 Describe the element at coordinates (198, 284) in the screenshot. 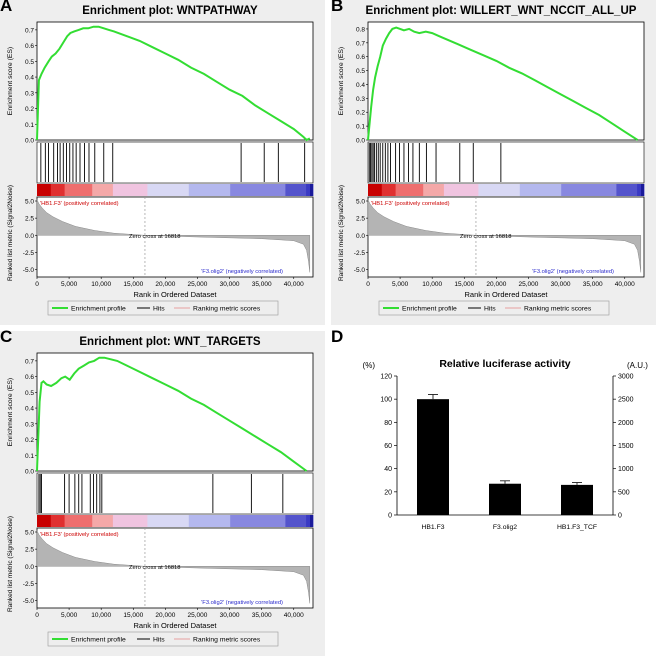

I see `x-tick-label: 25,000` at that location.